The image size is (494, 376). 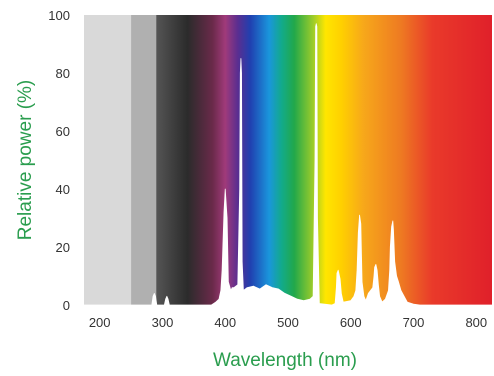 What do you see at coordinates (414, 322) in the screenshot?
I see `x-tick-label-700: 700` at bounding box center [414, 322].